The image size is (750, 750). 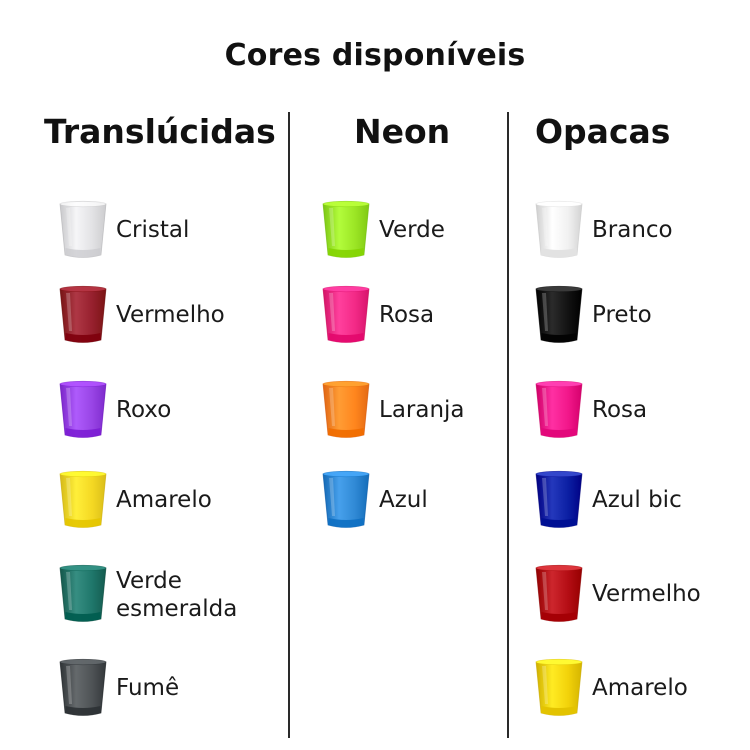 I want to click on color-option-amarelo-opaco: Amarelo, so click(x=639, y=688).